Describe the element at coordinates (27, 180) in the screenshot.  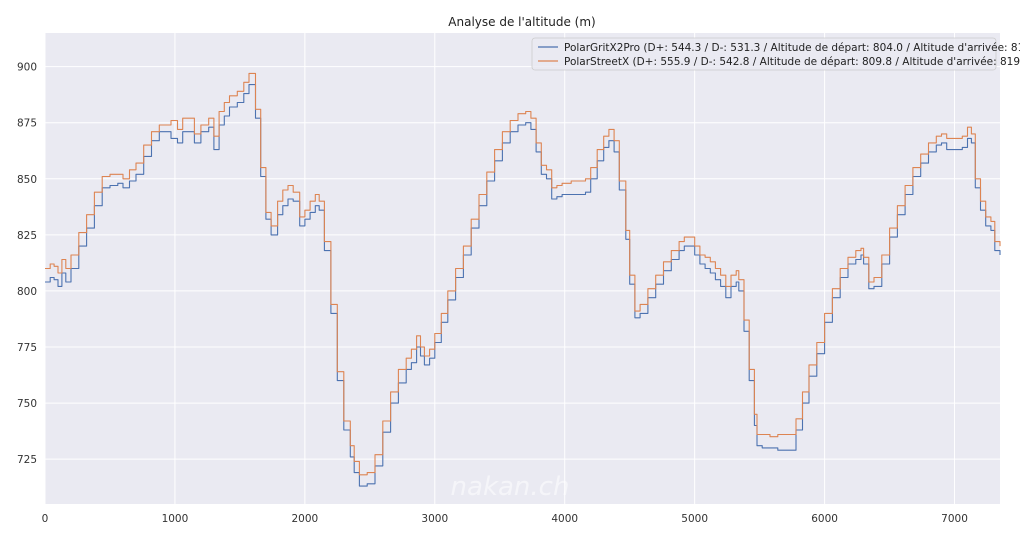
I see `y-tick-label: 850` at that location.